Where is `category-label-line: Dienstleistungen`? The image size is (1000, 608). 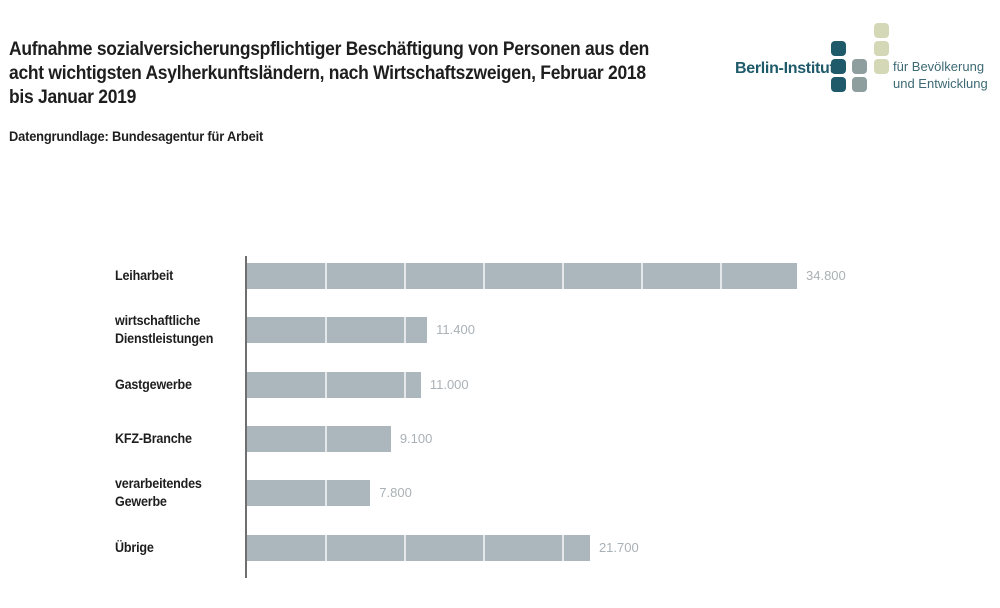
category-label-line: Dienstleistungen is located at coordinates (164, 339).